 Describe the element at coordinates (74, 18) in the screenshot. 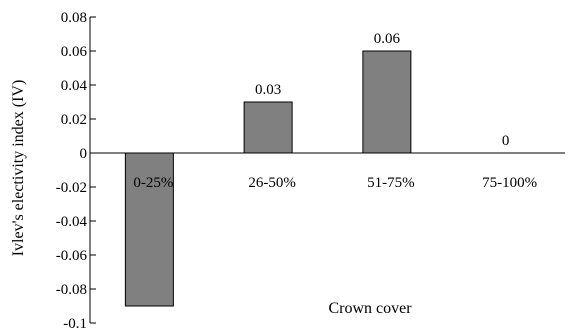

I see `y-tick-label: 0.08` at that location.